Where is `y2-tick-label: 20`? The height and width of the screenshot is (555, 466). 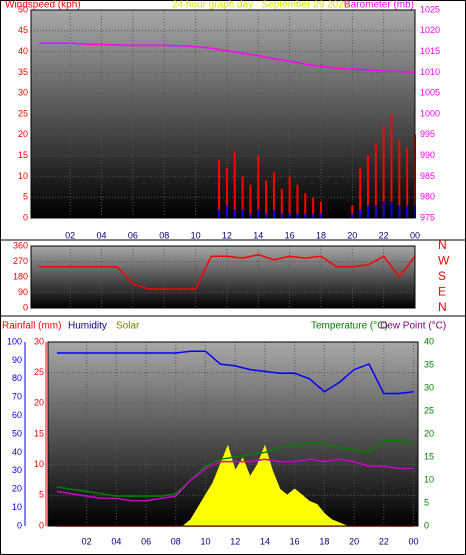
y2-tick-label: 20 is located at coordinates (429, 433).